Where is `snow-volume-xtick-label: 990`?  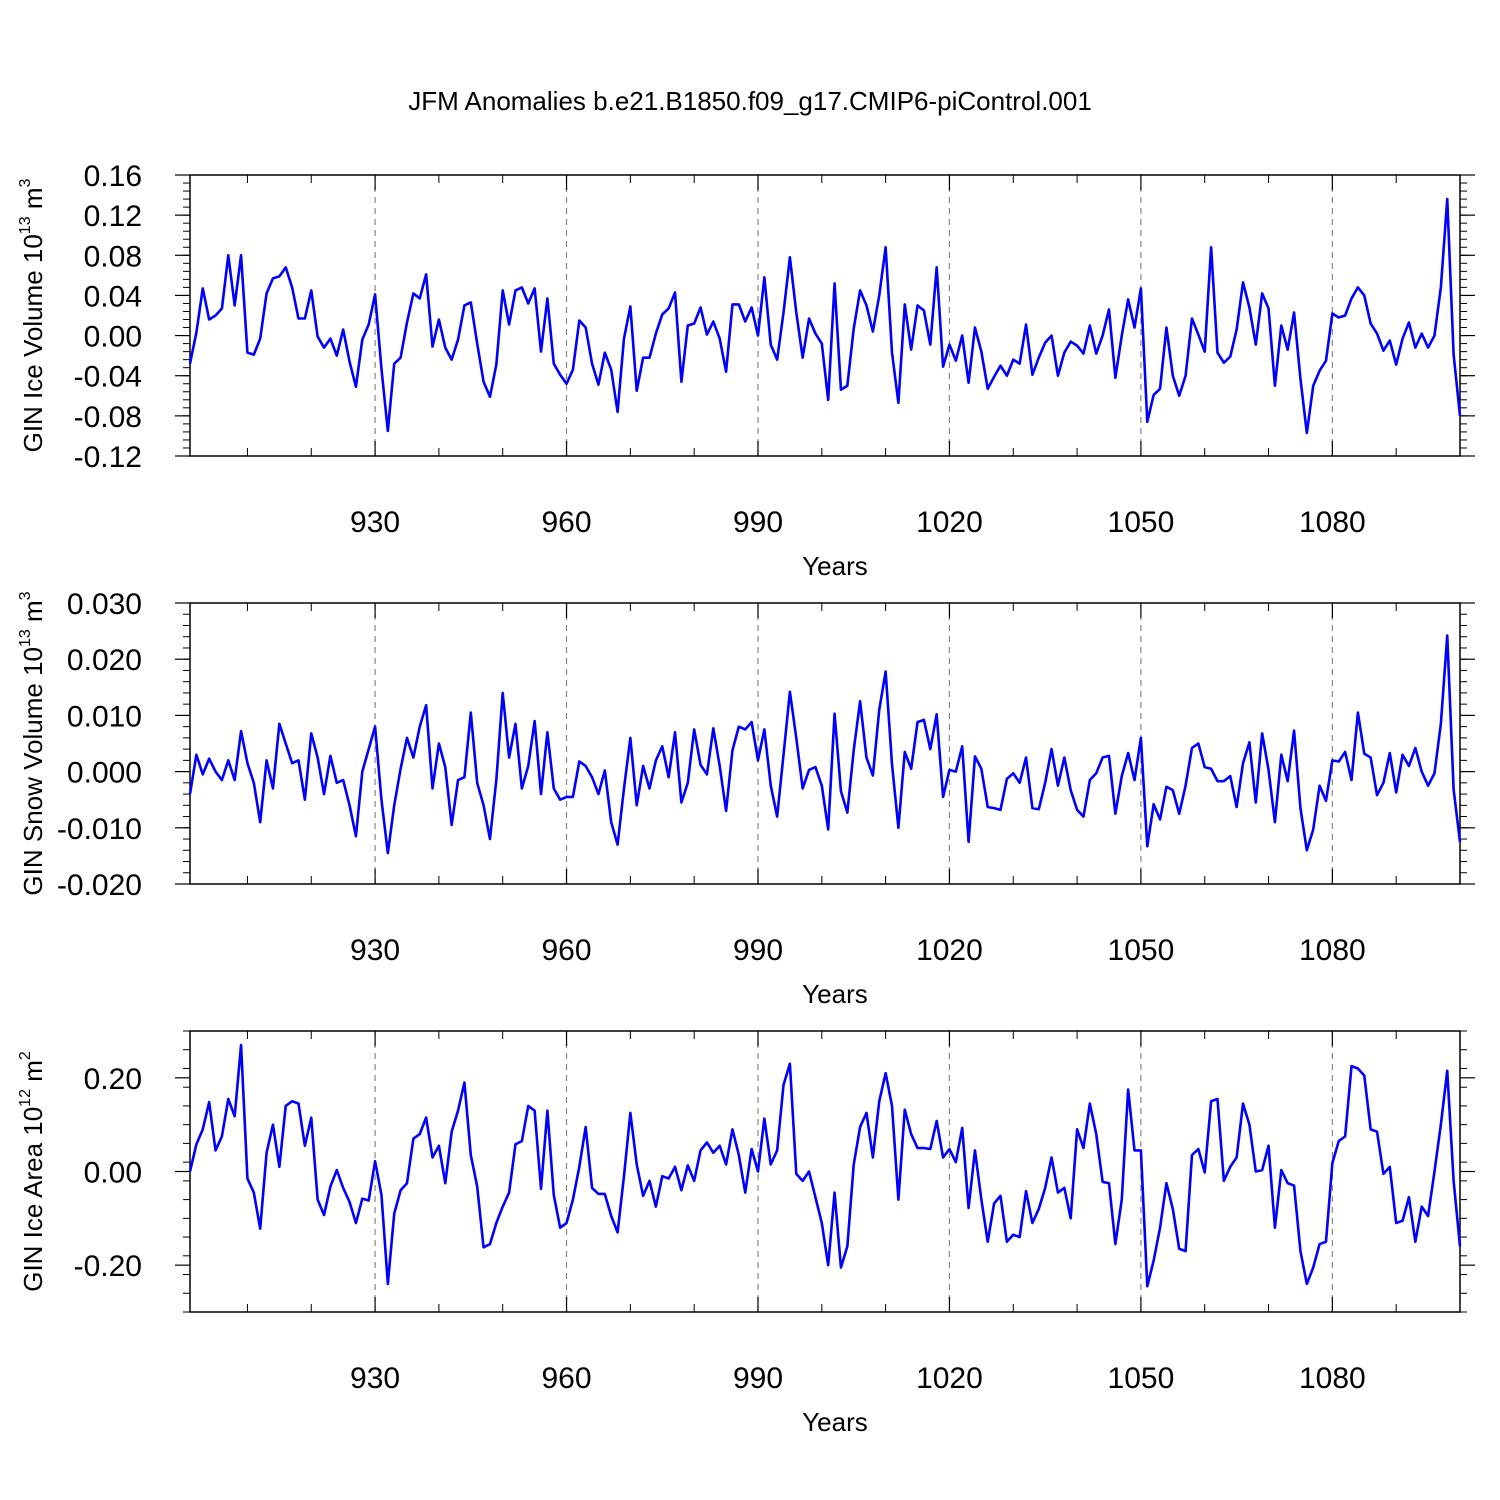
snow-volume-xtick-label: 990 is located at coordinates (758, 950).